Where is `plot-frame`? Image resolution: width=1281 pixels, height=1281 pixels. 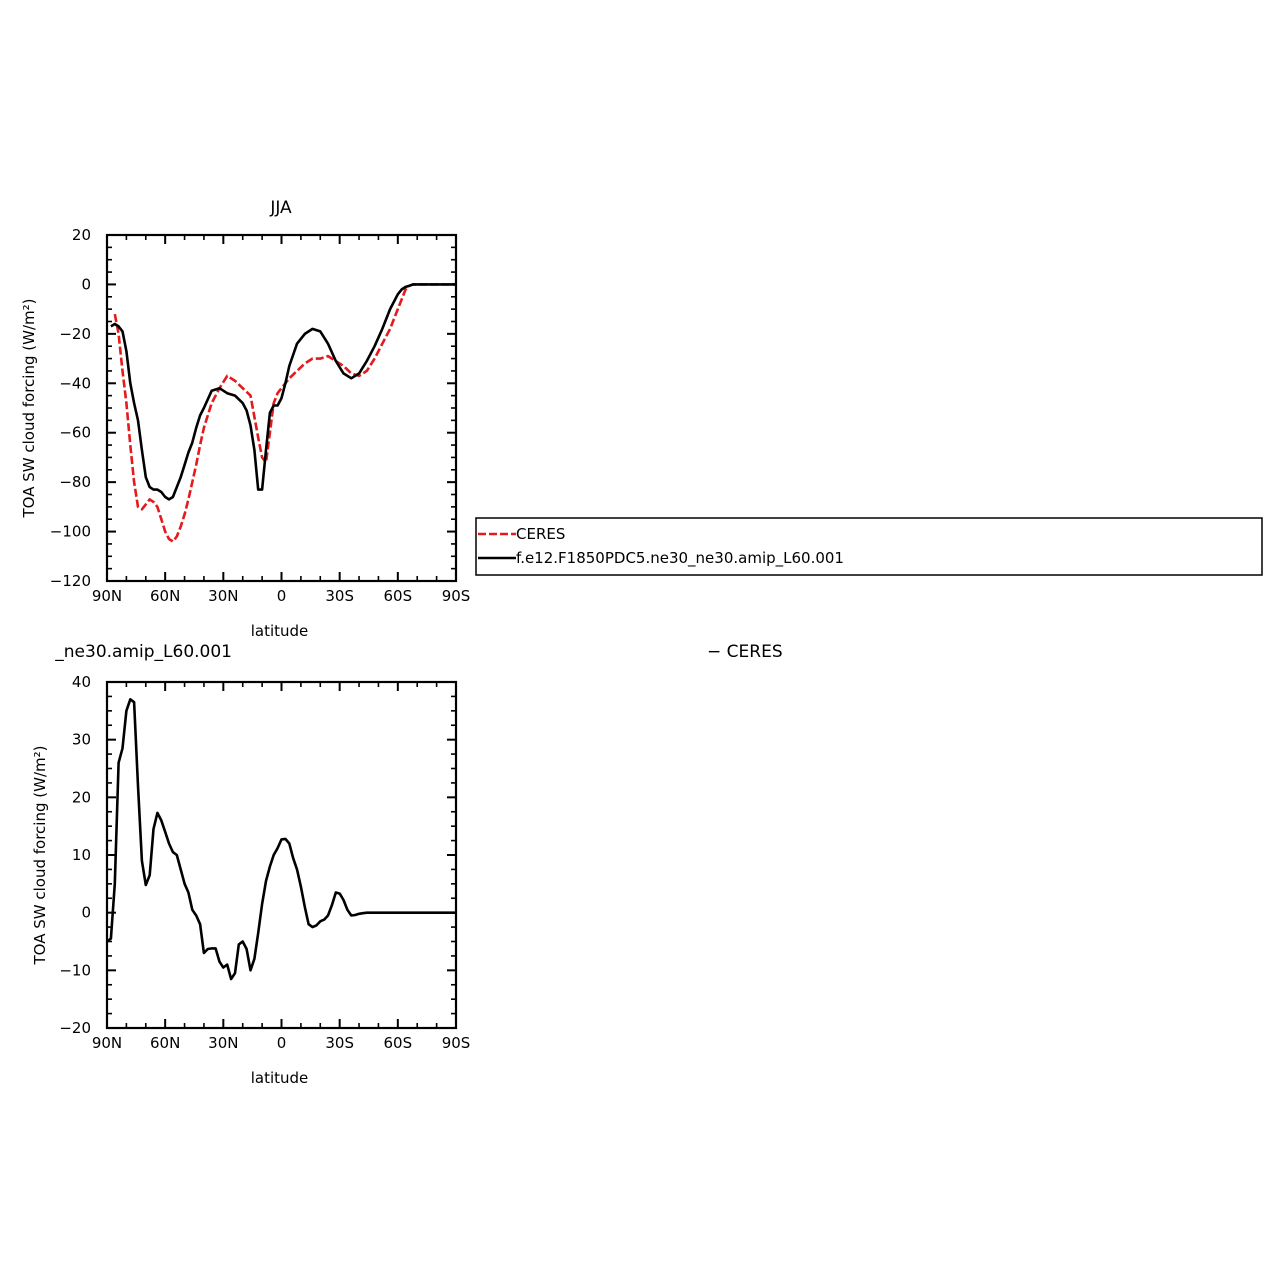 plot-frame is located at coordinates (281, 855).